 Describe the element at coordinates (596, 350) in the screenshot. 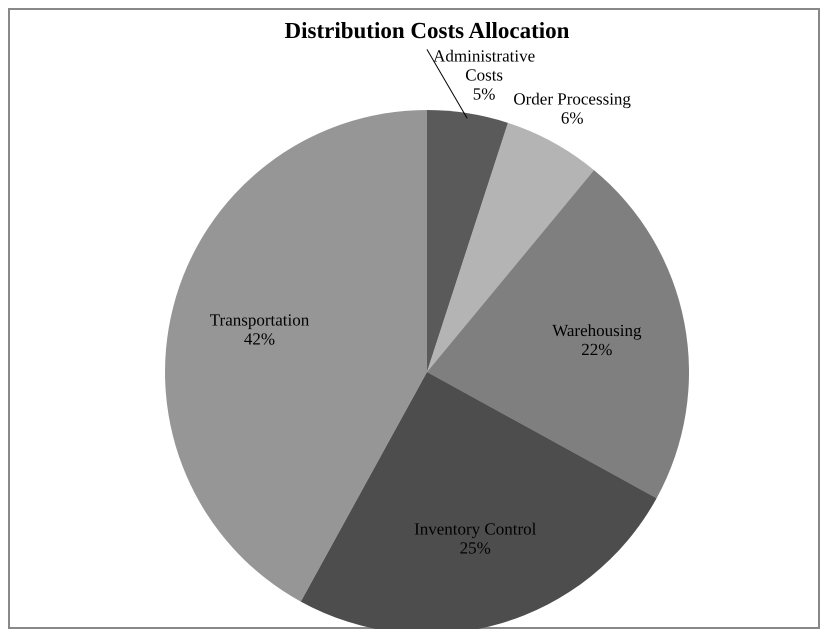

I see `data-label: 22%` at that location.